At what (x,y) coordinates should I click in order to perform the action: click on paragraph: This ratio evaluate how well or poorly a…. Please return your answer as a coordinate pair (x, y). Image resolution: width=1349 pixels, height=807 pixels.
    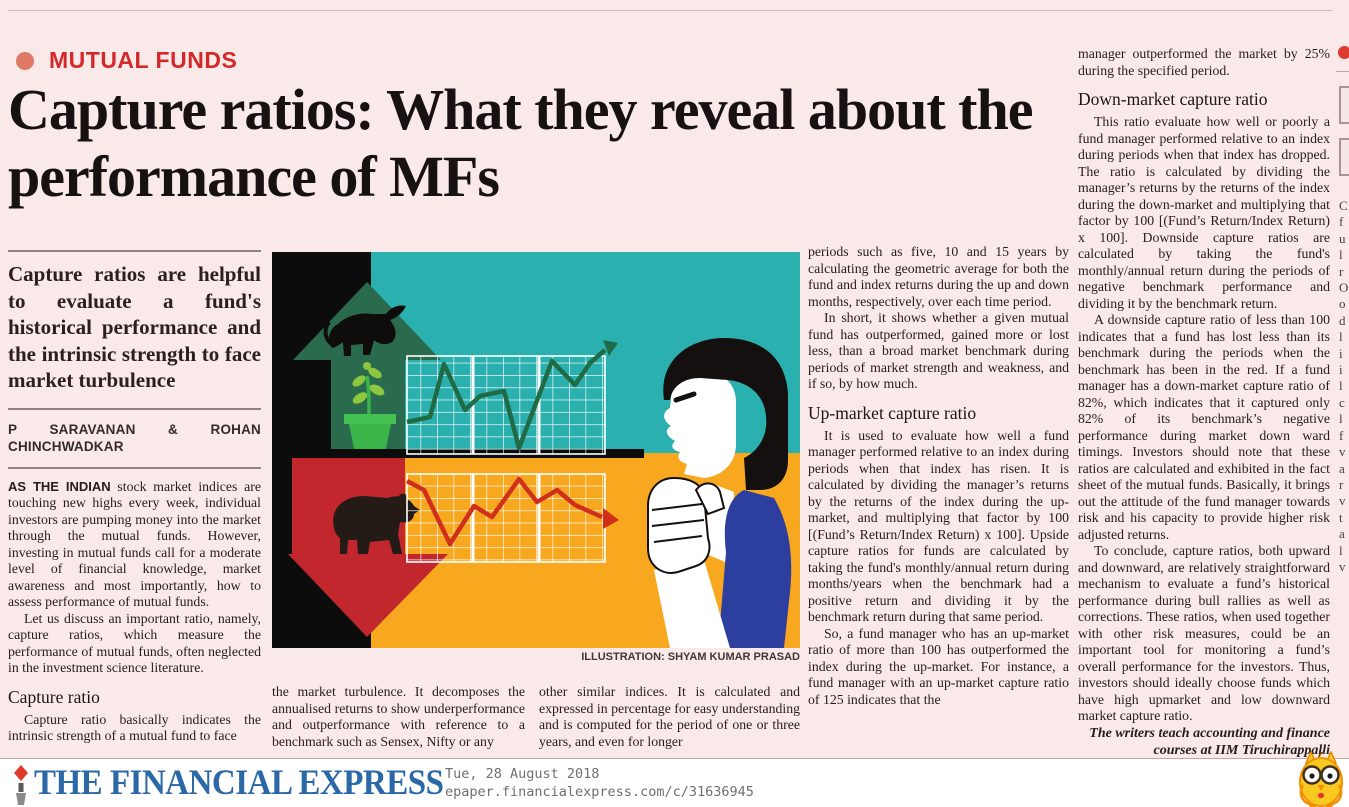
    Looking at the image, I should click on (1204, 212).